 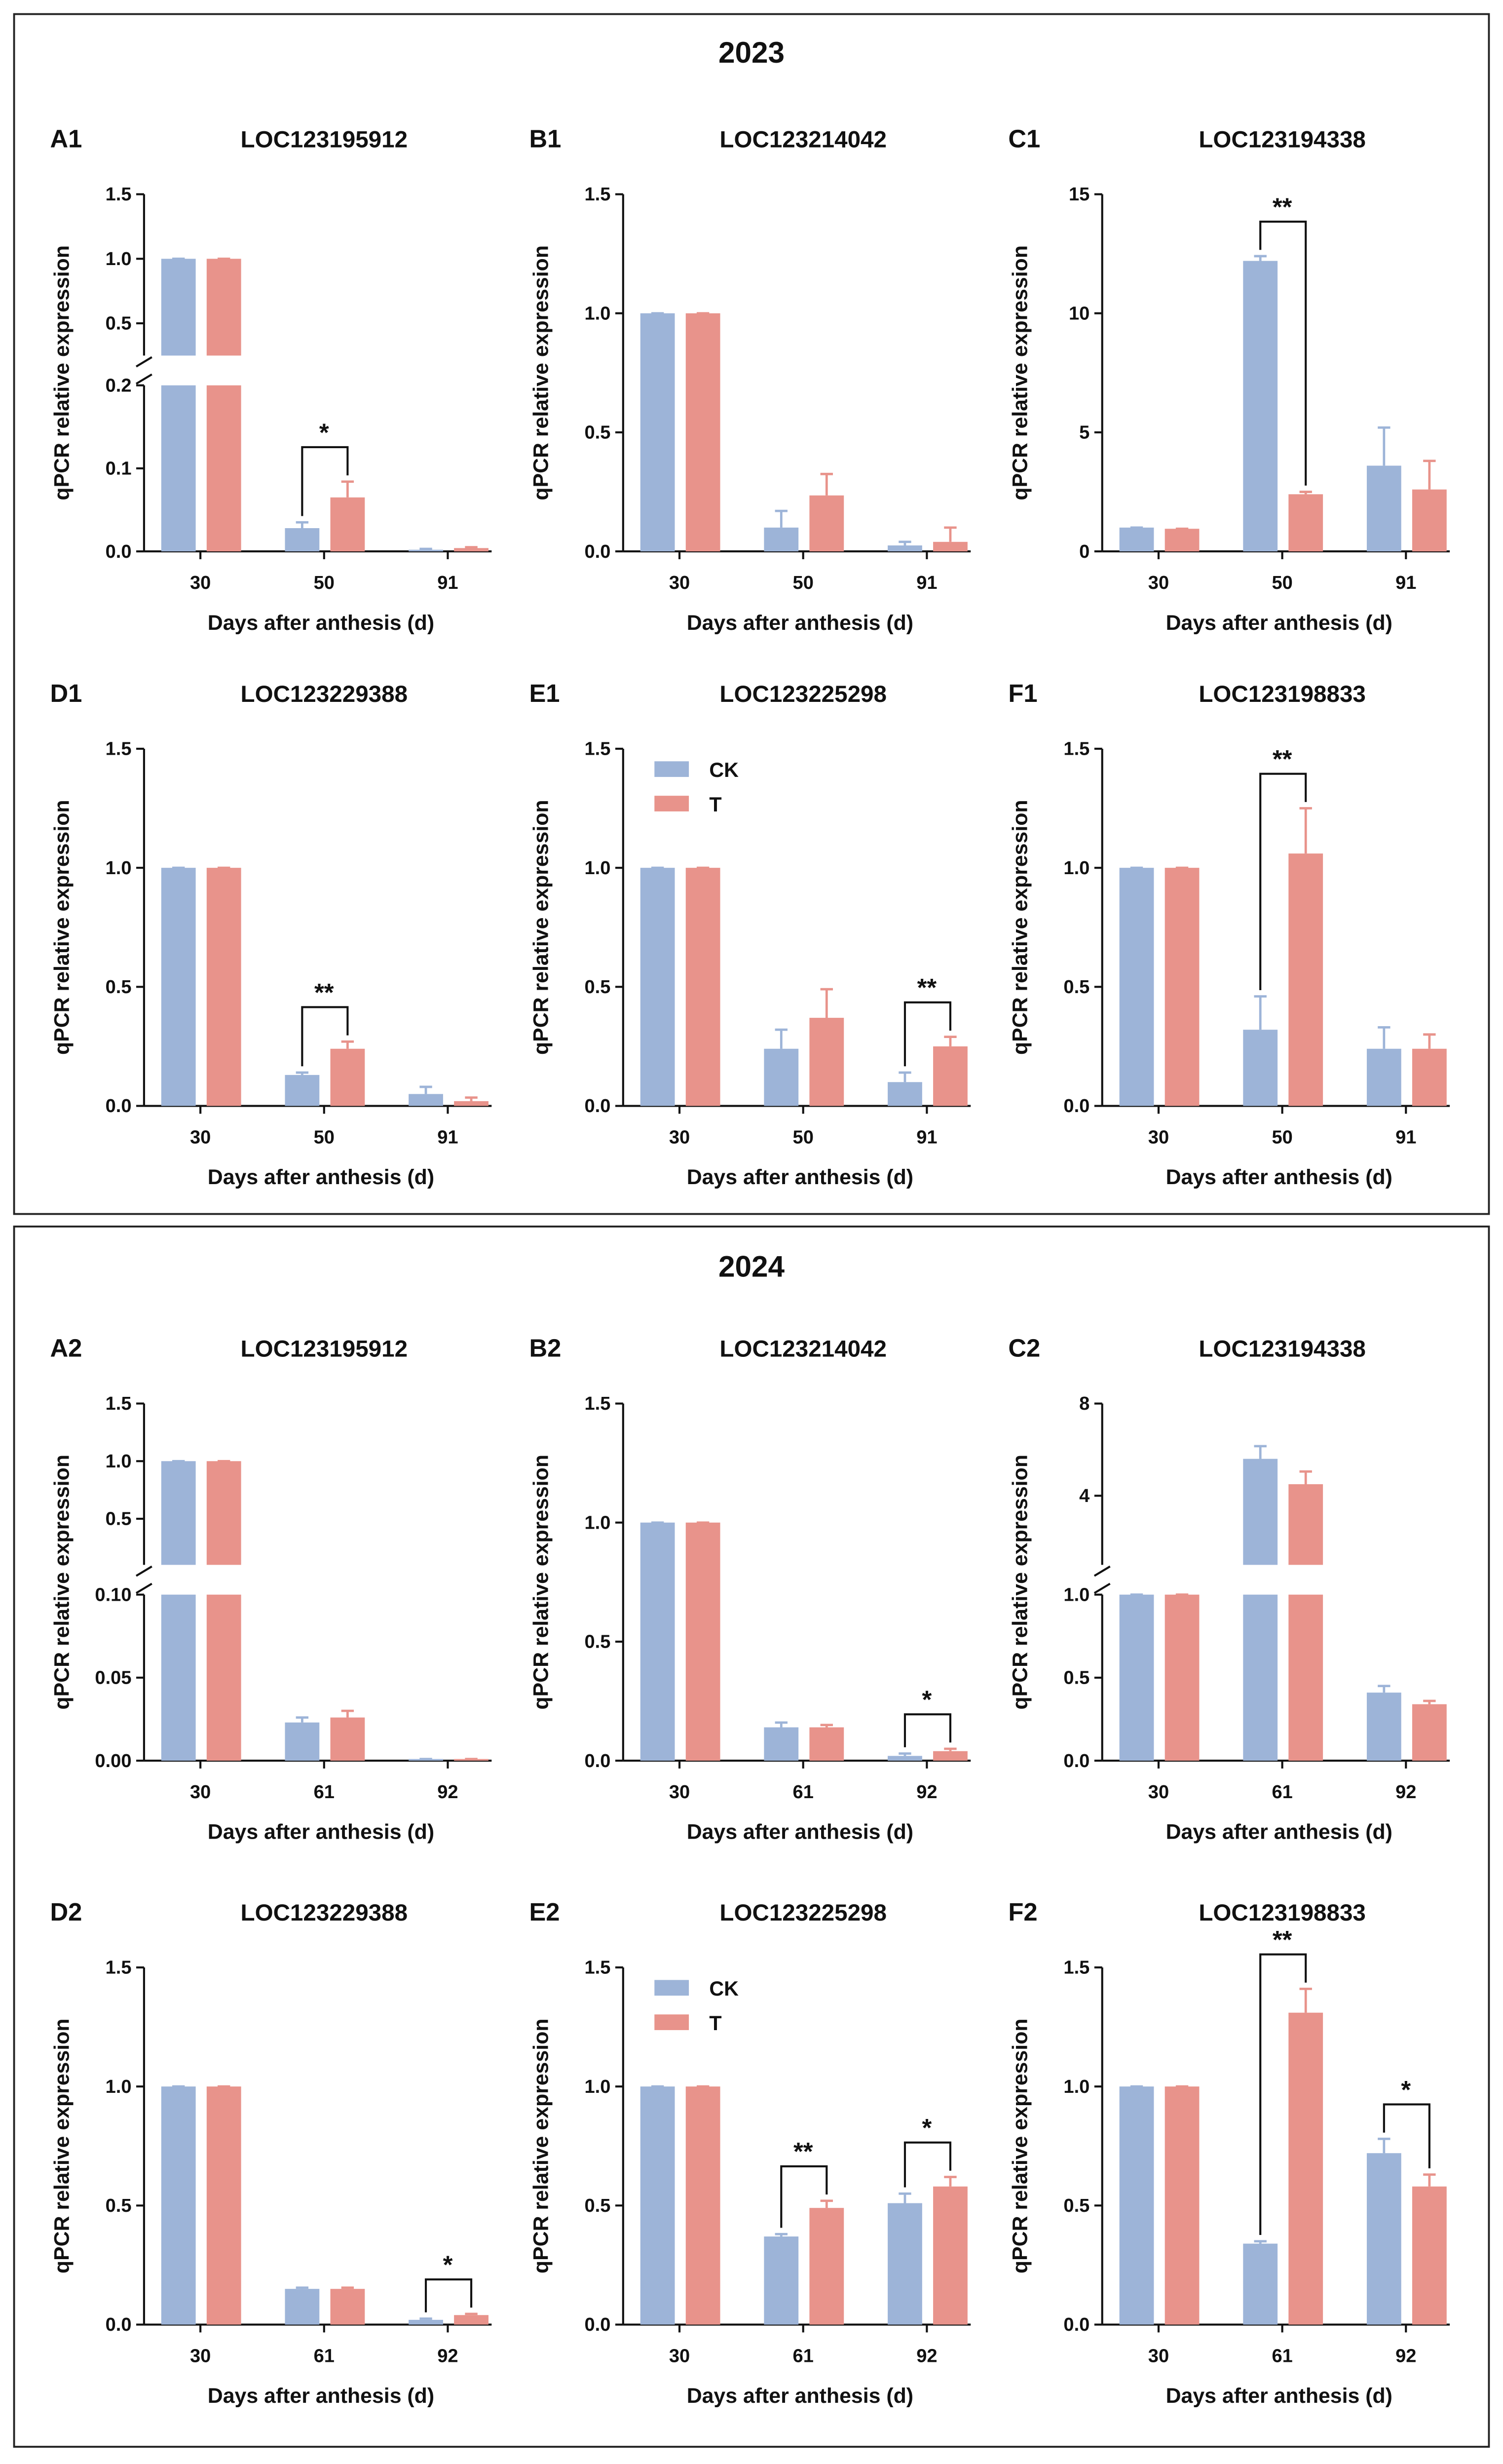 What do you see at coordinates (1084, 551) in the screenshot?
I see `y-tick-label: 0` at bounding box center [1084, 551].